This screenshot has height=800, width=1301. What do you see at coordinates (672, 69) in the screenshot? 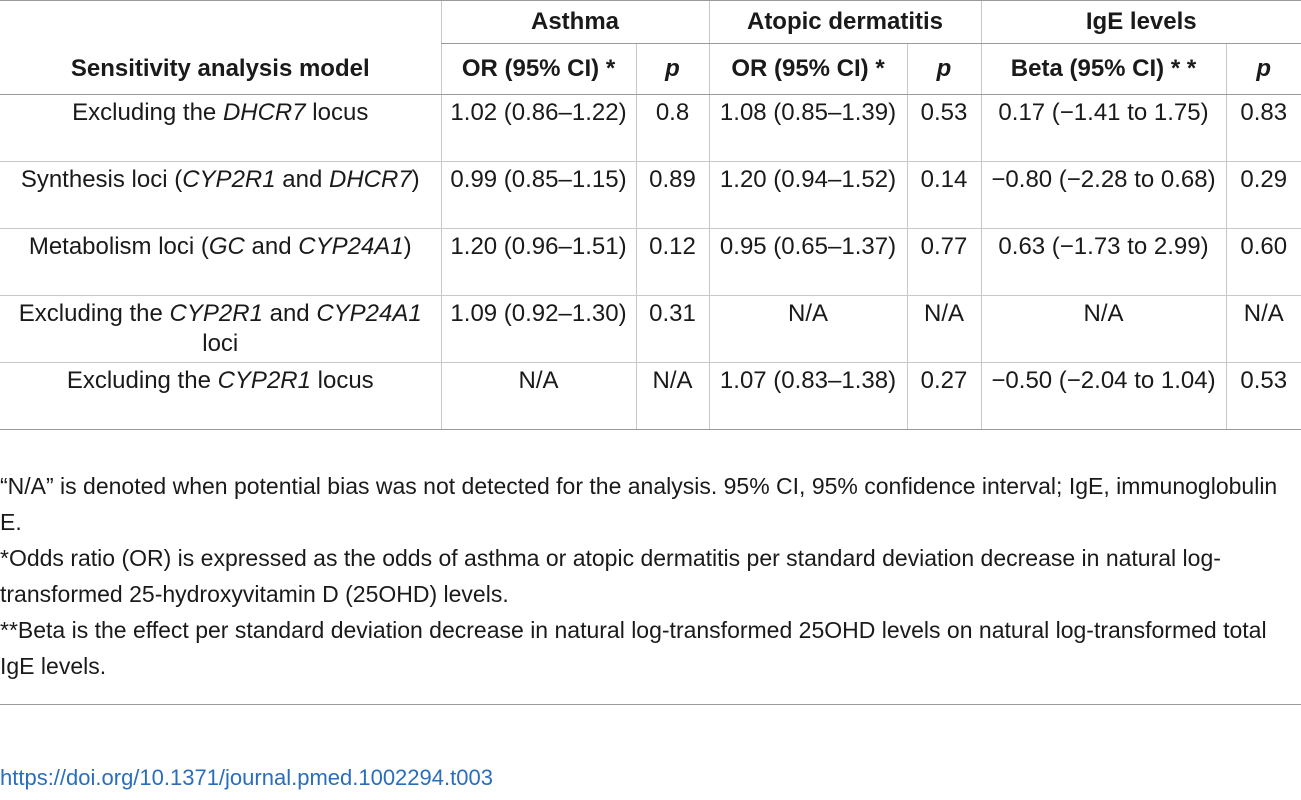
I see `column-header-p-asthma: p` at bounding box center [672, 69].